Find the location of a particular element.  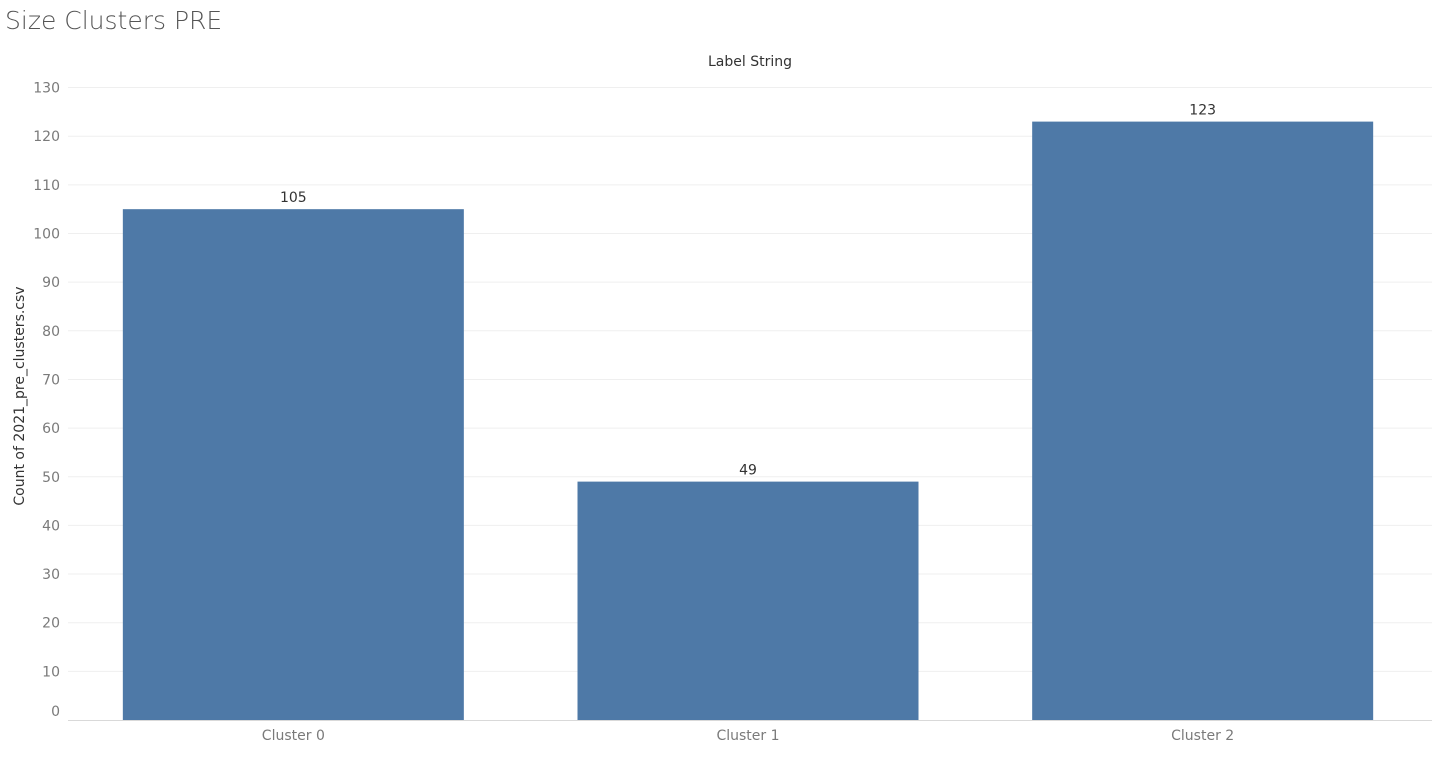

x-tick-label: Cluster 1 is located at coordinates (747, 736).